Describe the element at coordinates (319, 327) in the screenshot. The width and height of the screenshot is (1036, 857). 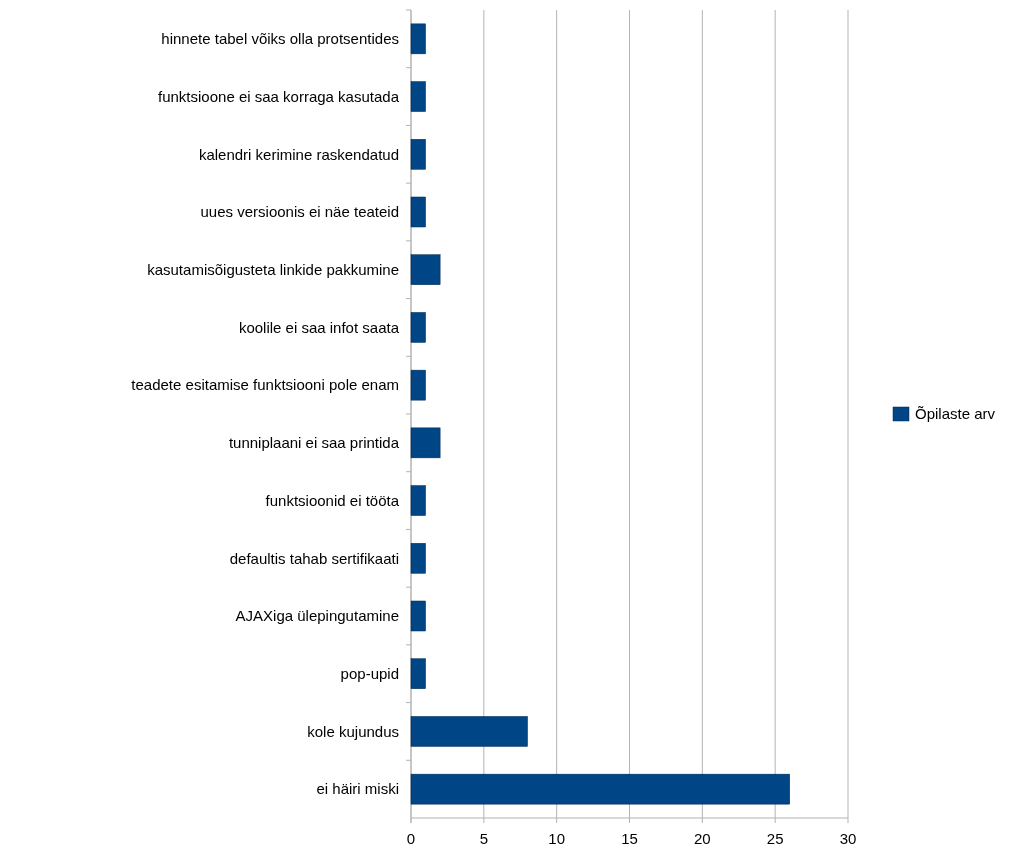
I see `y-tick-label: koolile ei saa infot saata` at that location.